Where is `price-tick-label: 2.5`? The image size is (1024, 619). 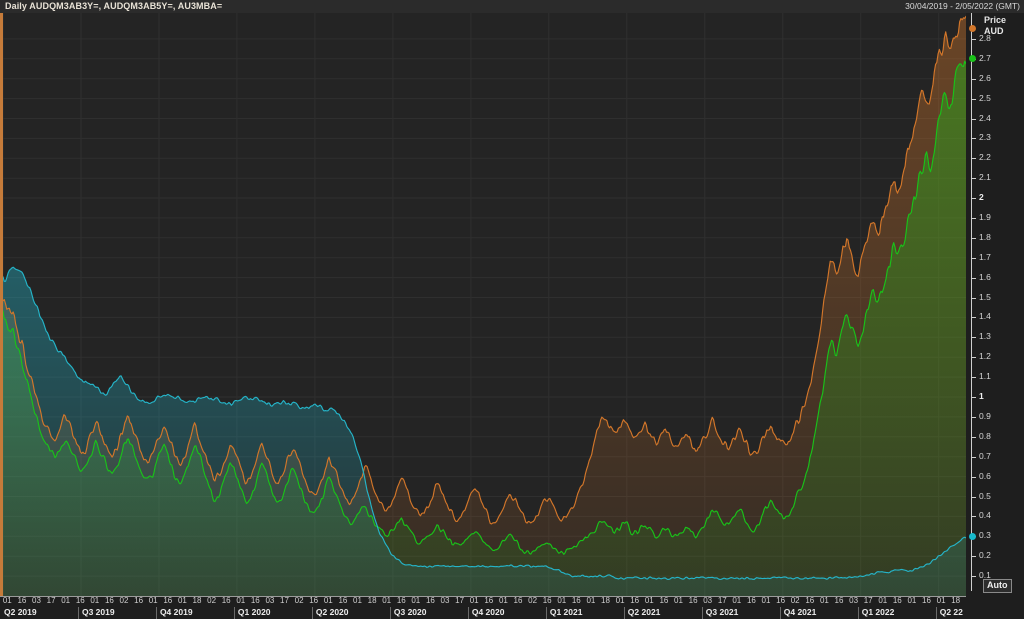 price-tick-label: 2.5 is located at coordinates (985, 97).